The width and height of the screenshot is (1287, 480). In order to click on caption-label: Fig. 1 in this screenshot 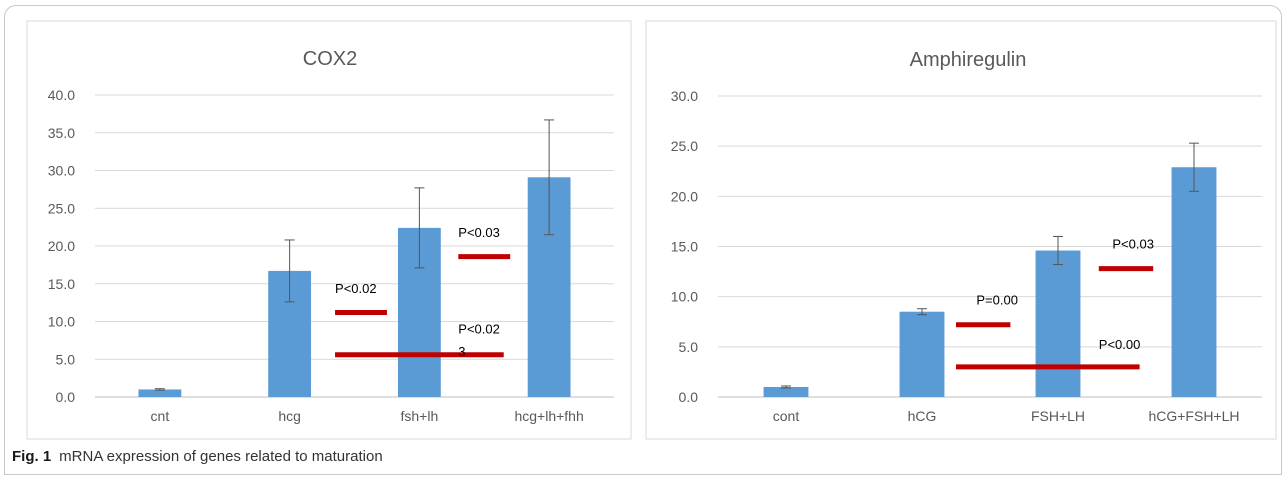, I will do `click(32, 456)`.